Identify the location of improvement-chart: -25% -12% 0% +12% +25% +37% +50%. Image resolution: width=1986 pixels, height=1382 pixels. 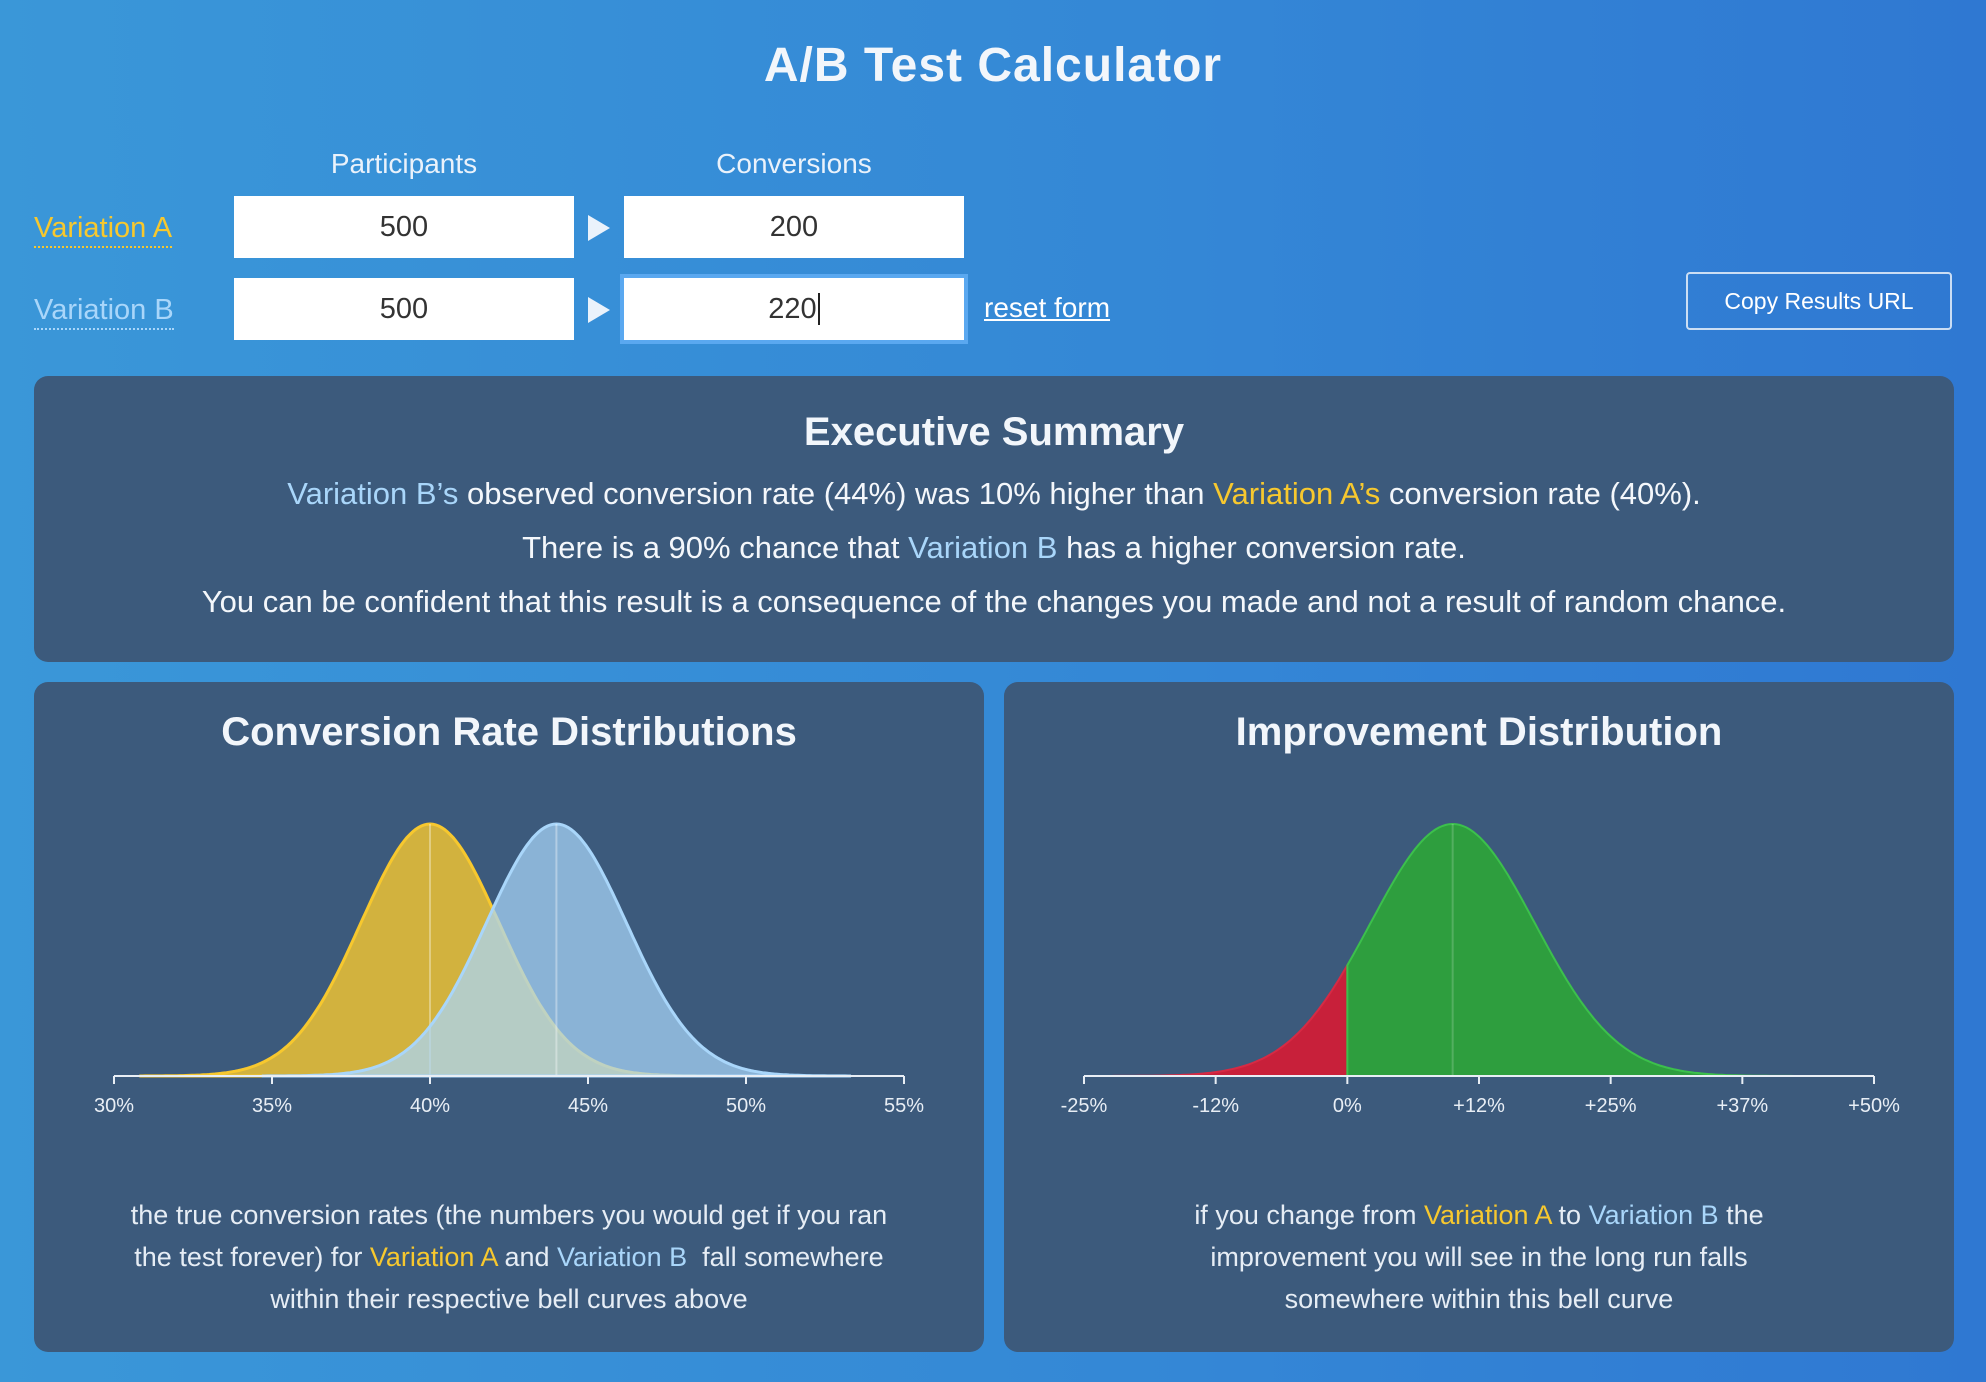
(1480, 969).